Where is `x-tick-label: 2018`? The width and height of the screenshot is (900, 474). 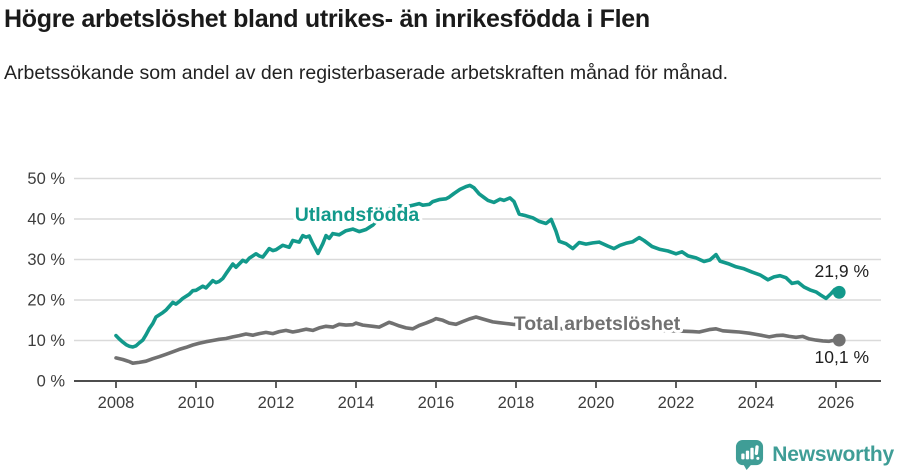 x-tick-label: 2018 is located at coordinates (516, 403).